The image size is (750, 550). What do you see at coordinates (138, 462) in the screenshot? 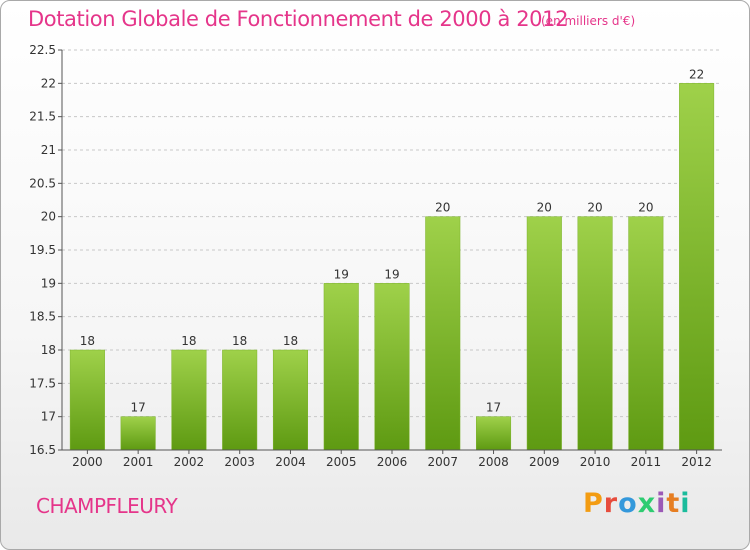
I see `x-tick-label-2001: 2001` at bounding box center [138, 462].